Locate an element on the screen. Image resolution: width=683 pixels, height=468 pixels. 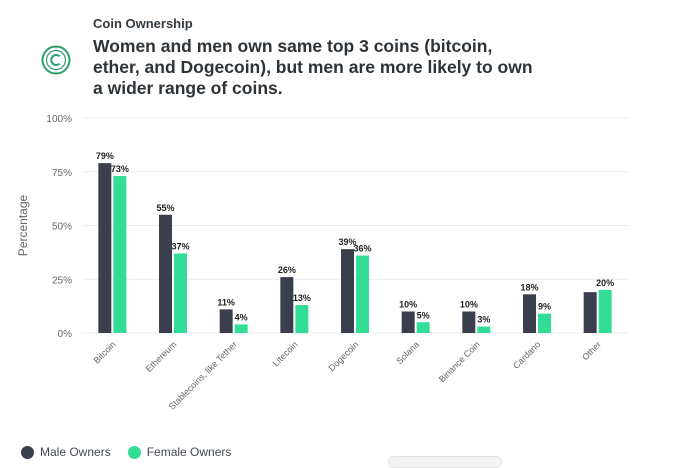
data-label: 4% is located at coordinates (241, 317).